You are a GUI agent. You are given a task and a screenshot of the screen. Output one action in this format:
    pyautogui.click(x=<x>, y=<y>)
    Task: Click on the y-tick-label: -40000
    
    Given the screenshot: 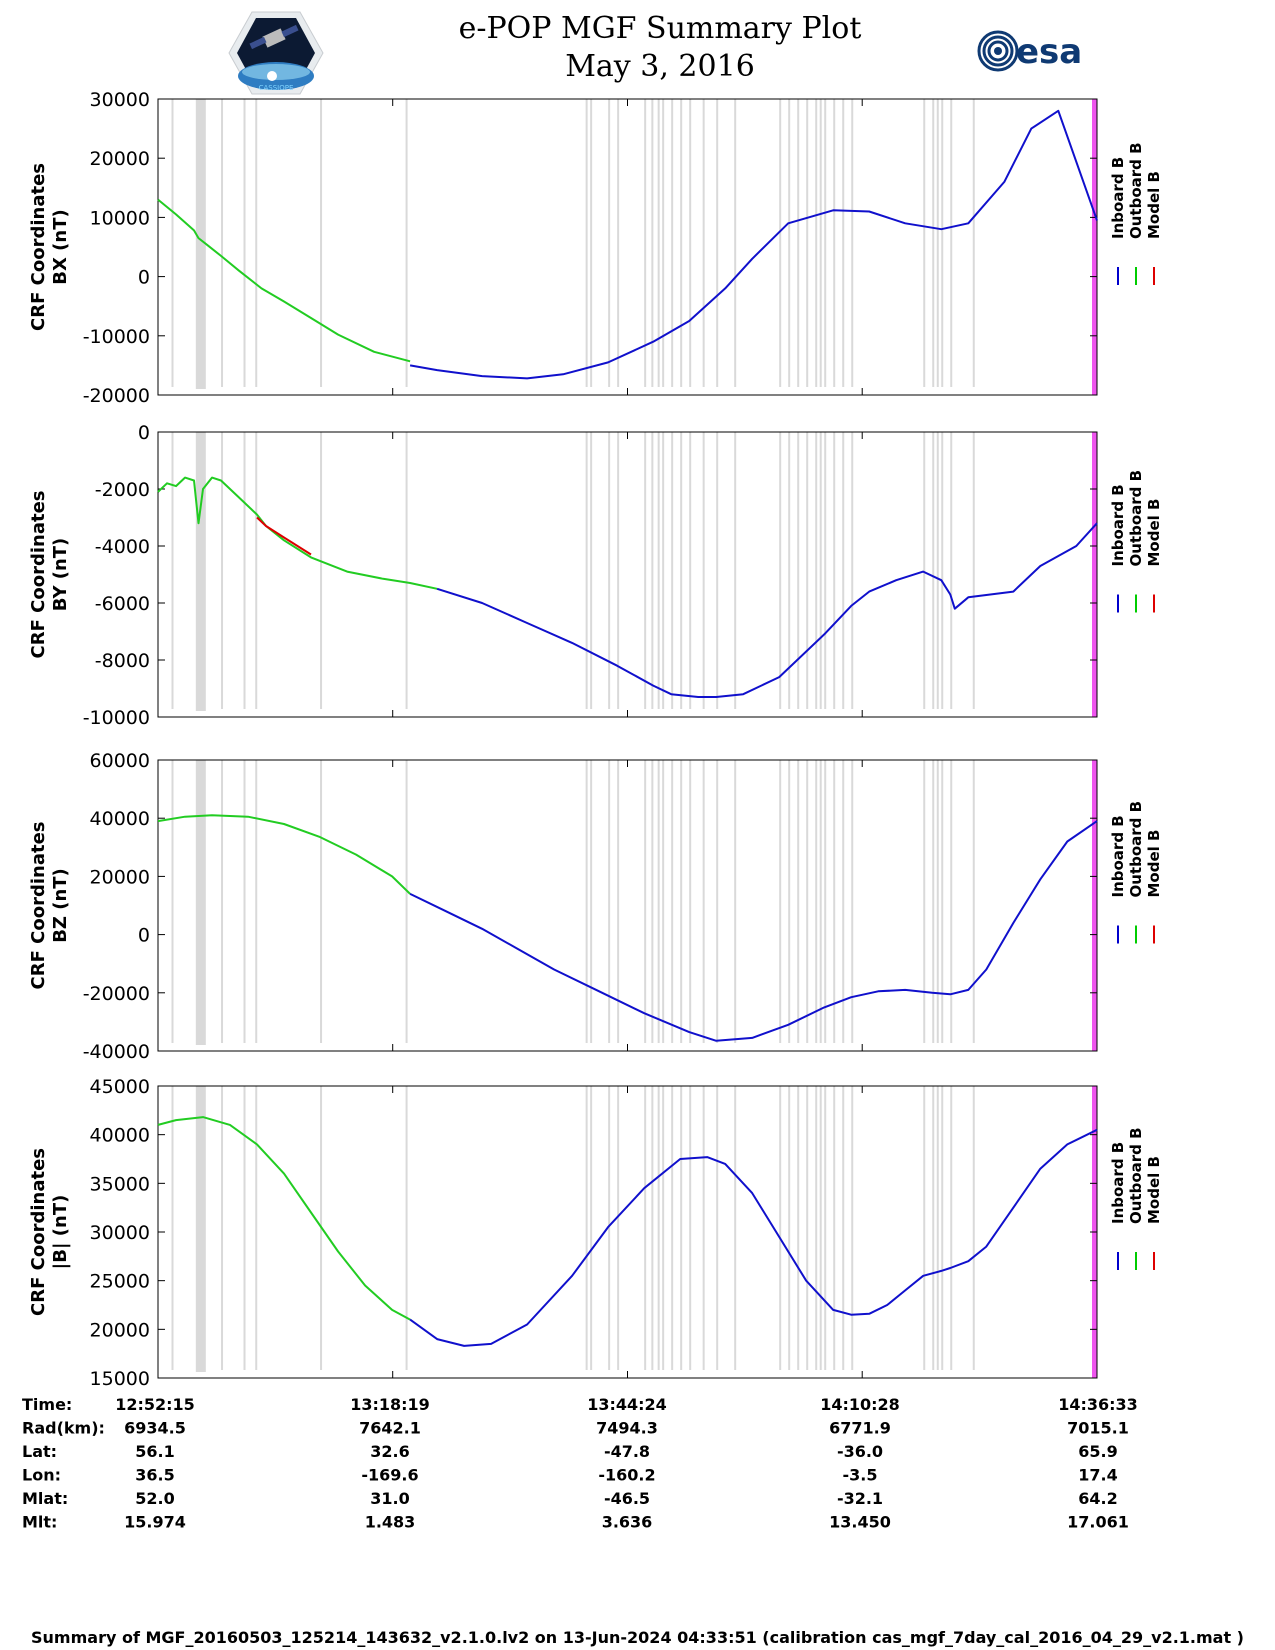 What is the action you would take?
    pyautogui.click(x=116, y=1052)
    